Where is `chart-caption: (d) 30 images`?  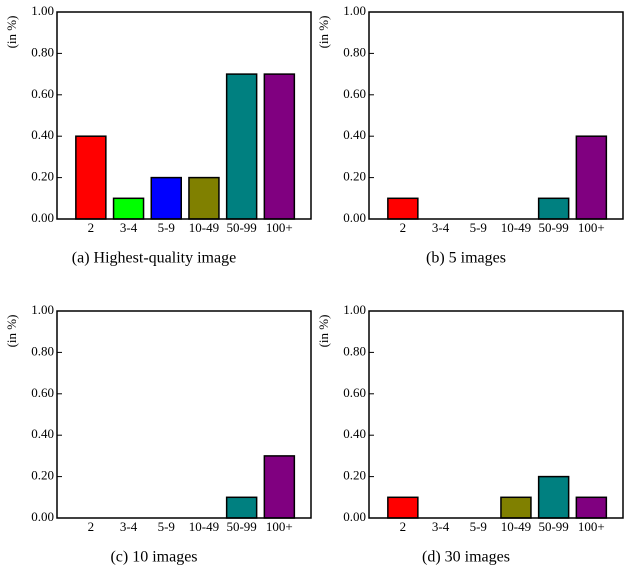
chart-caption: (d) 30 images is located at coordinates (466, 557).